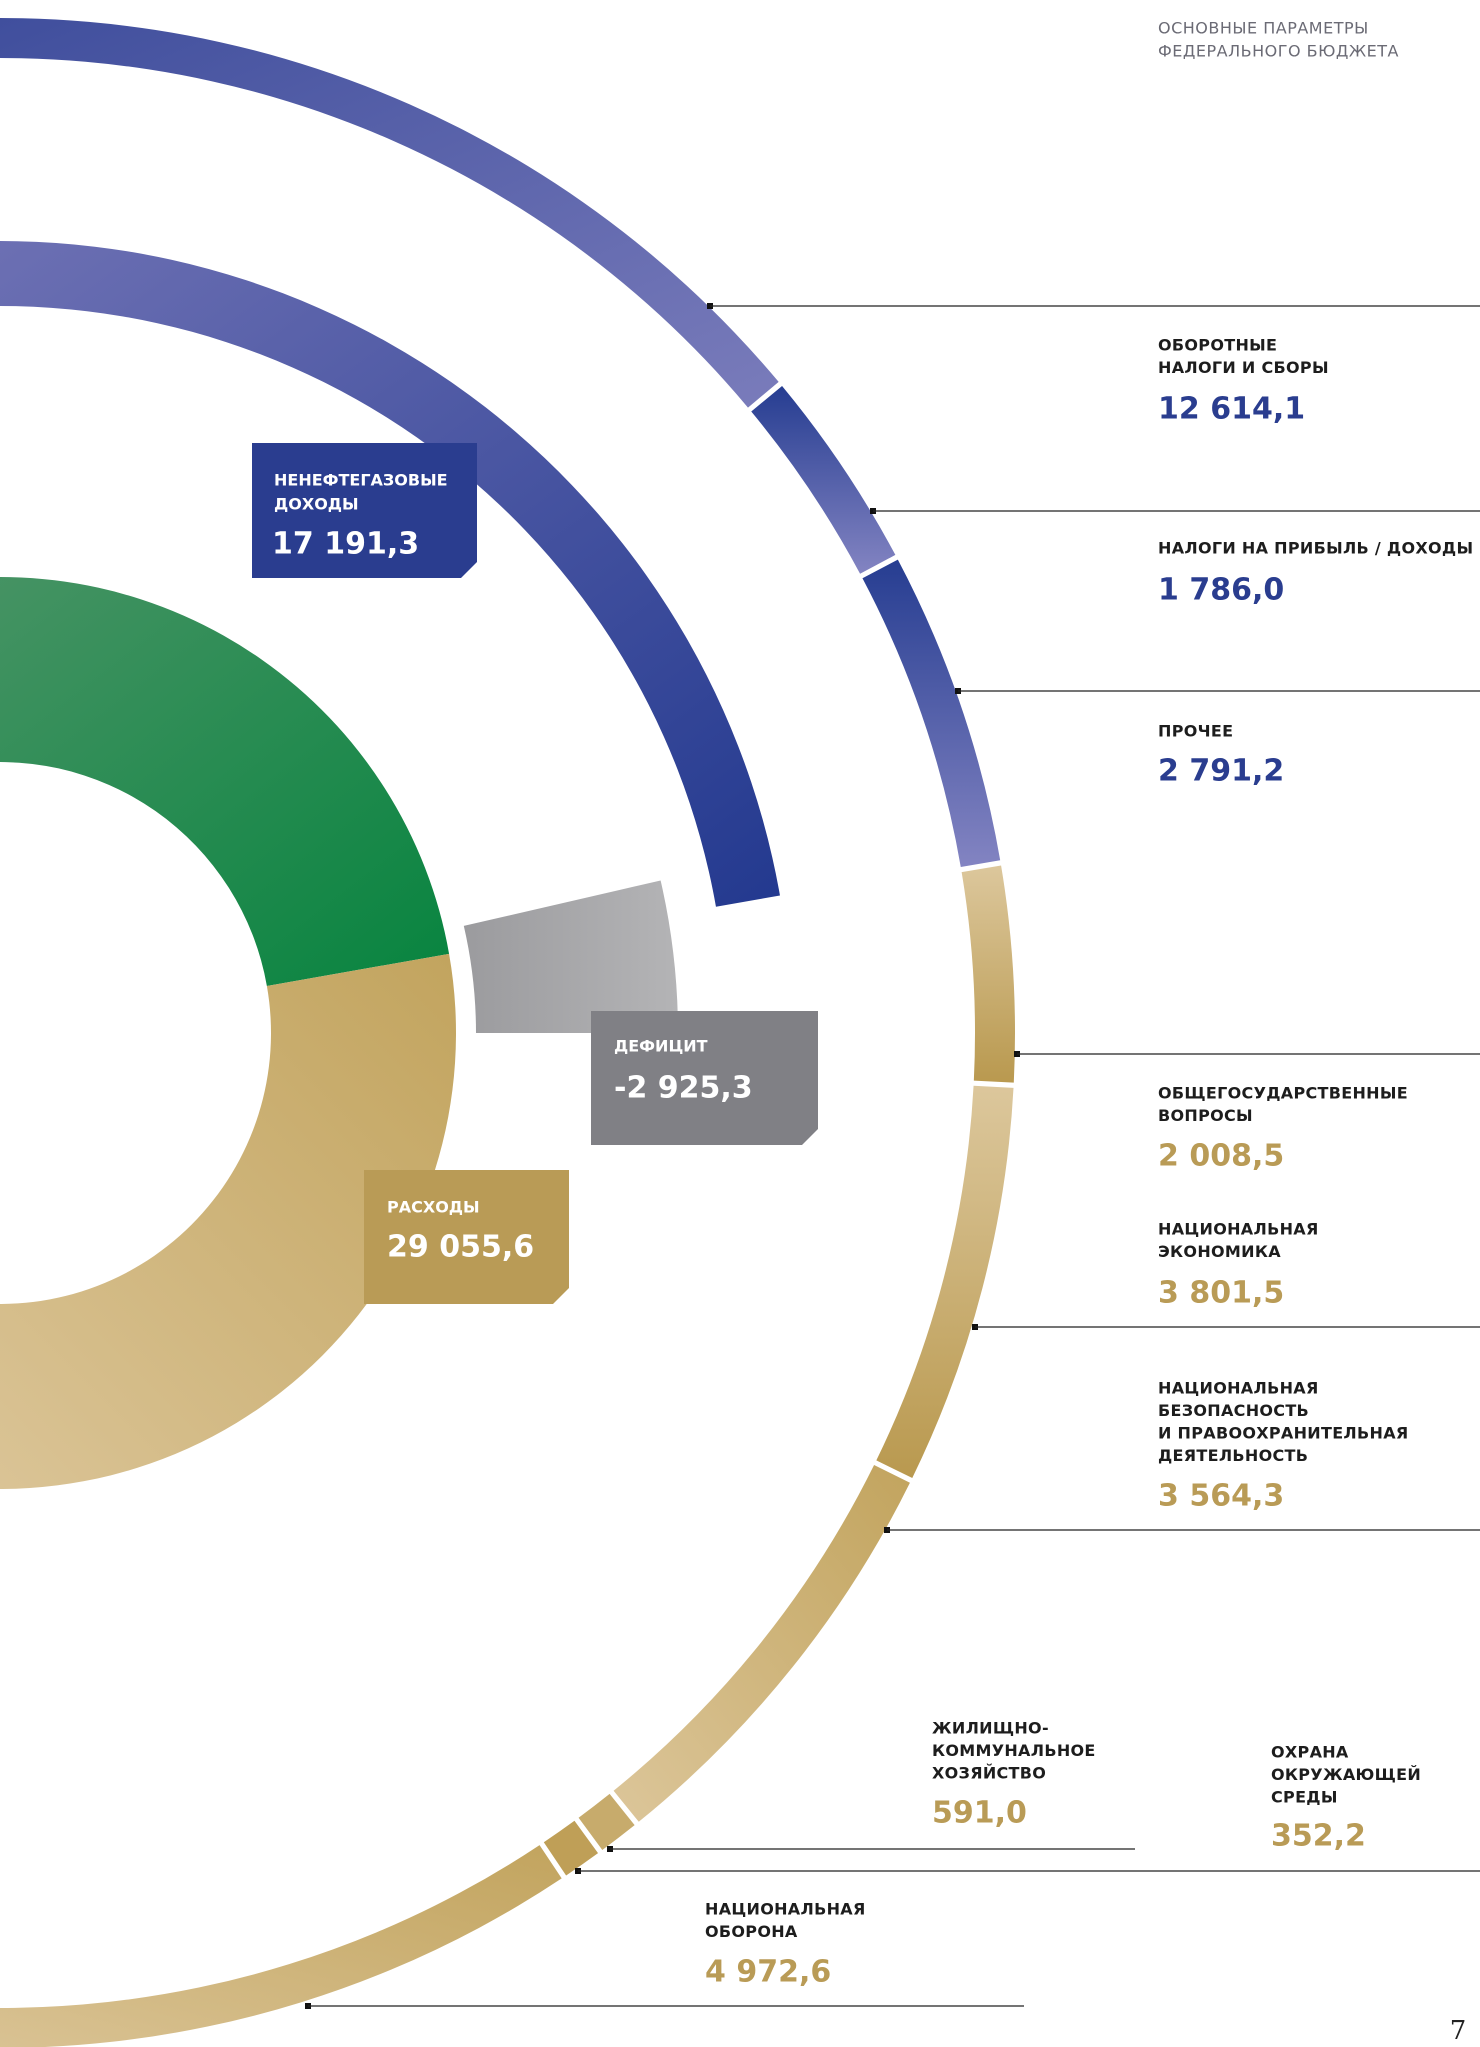  I want to click on deficit-box, so click(704, 1078).